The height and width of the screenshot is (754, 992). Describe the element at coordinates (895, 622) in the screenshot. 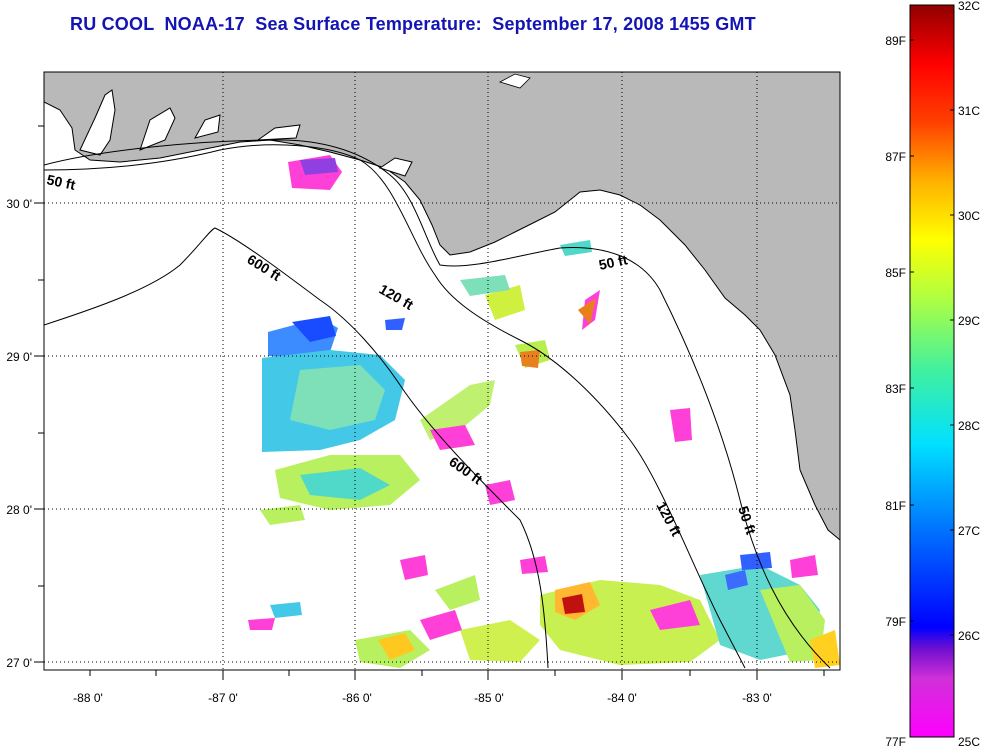

I see `fahrenheit-label: 79F` at that location.